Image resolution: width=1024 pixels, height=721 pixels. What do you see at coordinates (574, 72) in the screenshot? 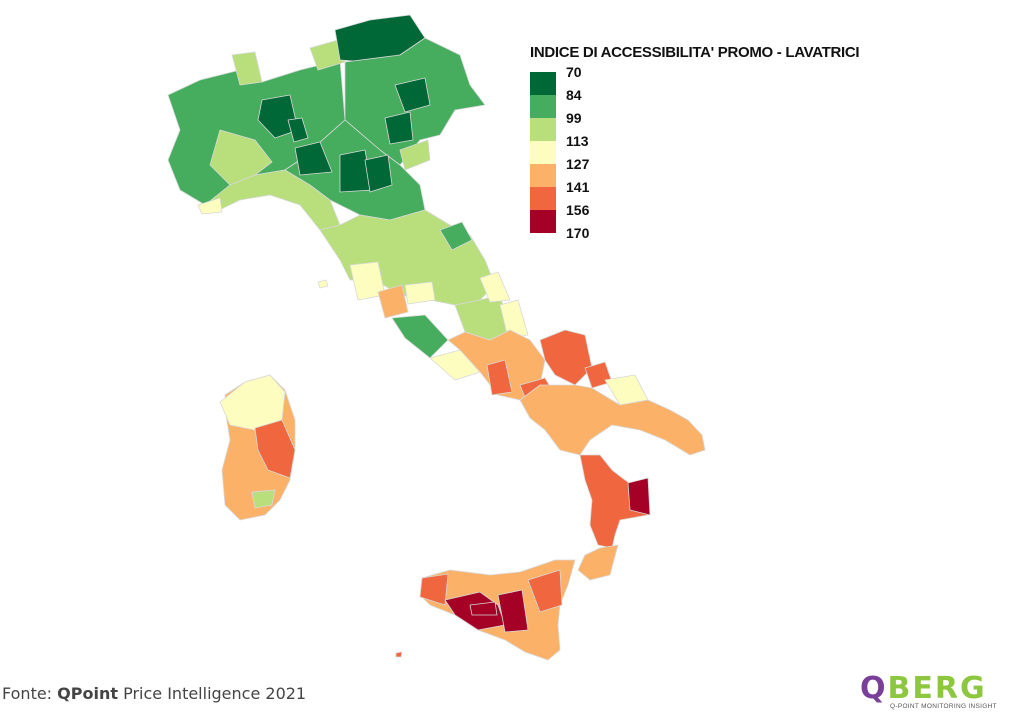
I see `legend-label: 70` at bounding box center [574, 72].